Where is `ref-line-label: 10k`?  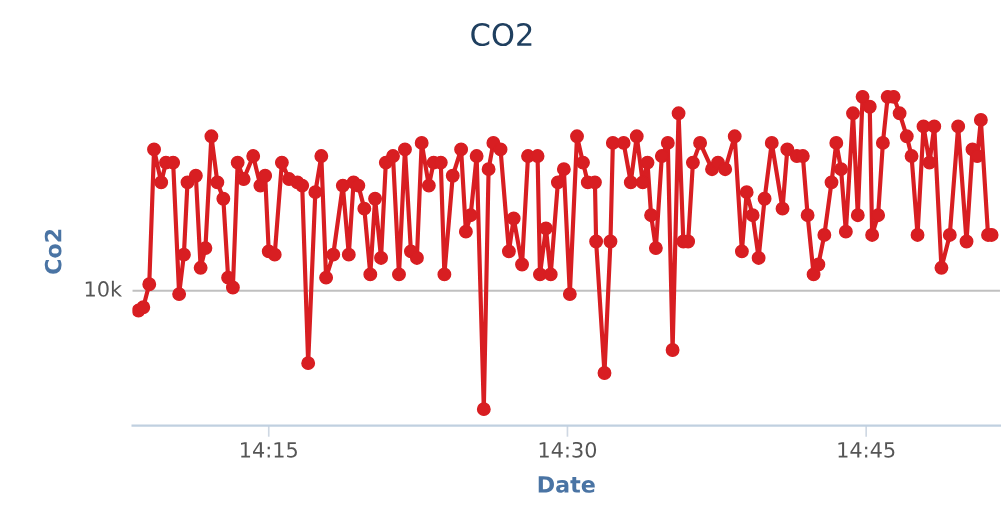 ref-line-label: 10k is located at coordinates (104, 288).